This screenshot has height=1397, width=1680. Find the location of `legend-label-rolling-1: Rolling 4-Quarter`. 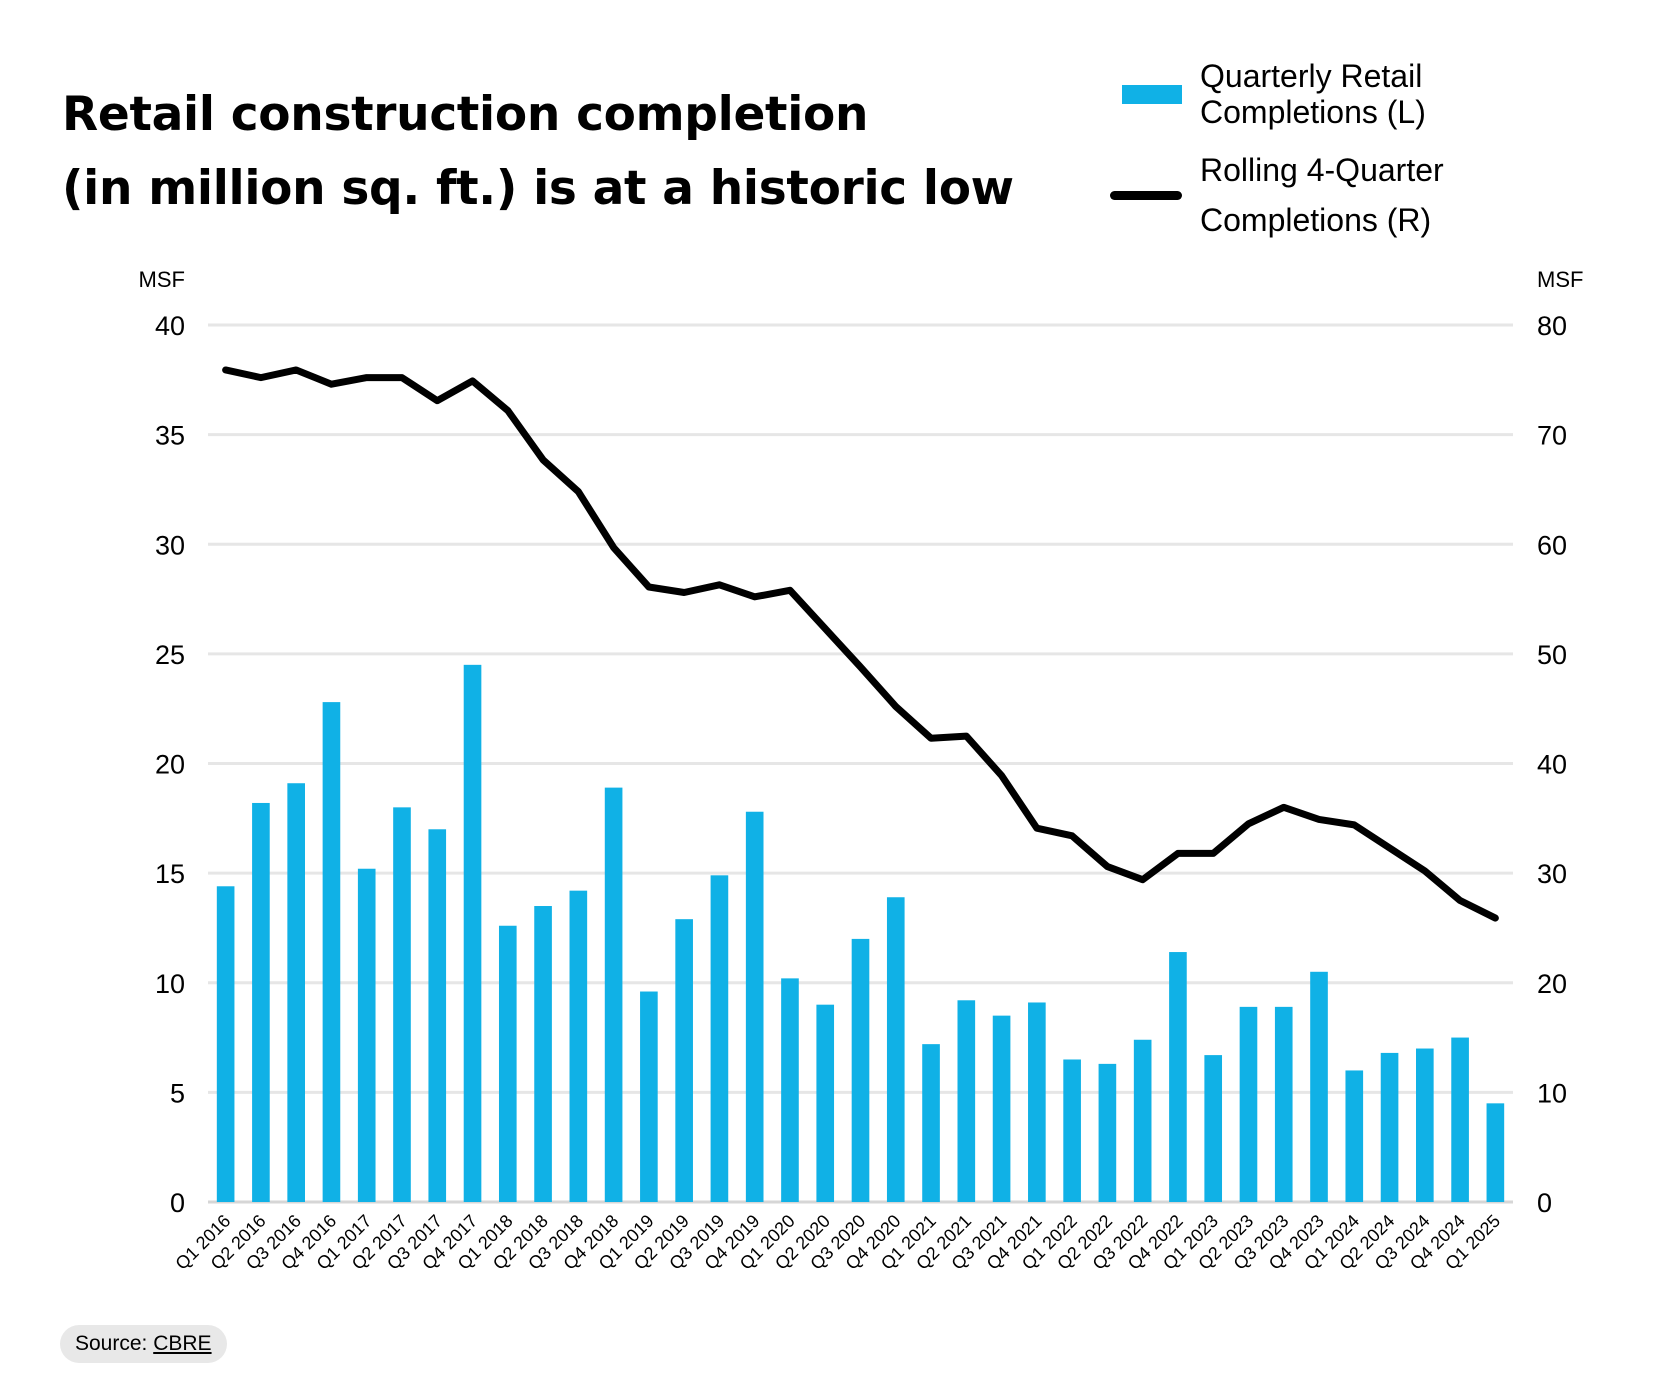

legend-label-rolling-1: Rolling 4-Quarter is located at coordinates (1322, 170).